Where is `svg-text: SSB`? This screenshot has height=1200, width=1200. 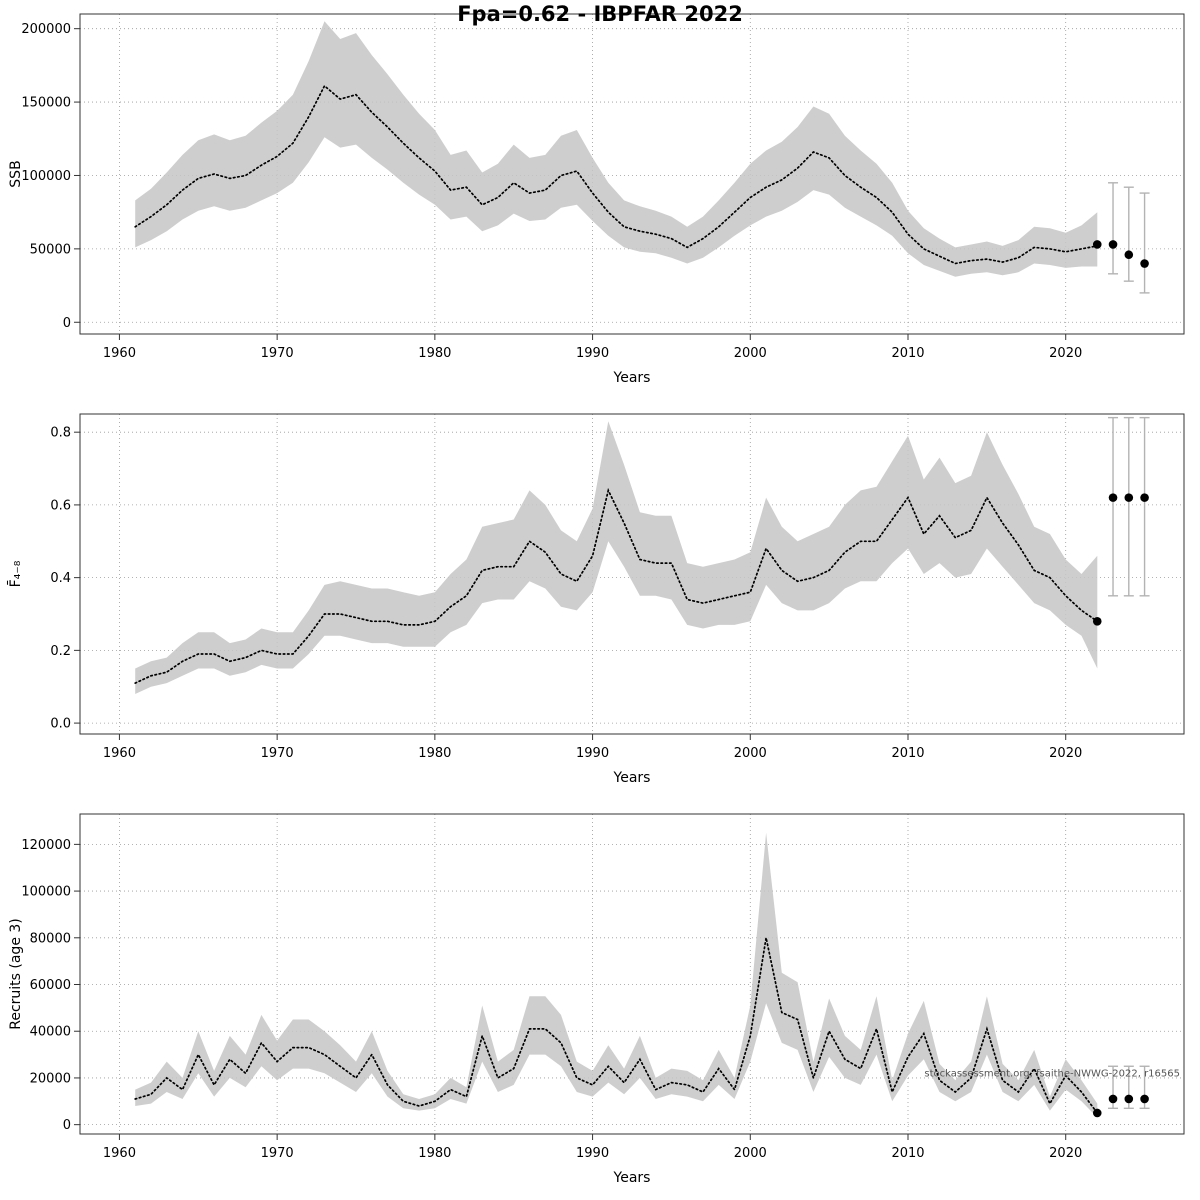 svg-text: SSB is located at coordinates (16, 173).